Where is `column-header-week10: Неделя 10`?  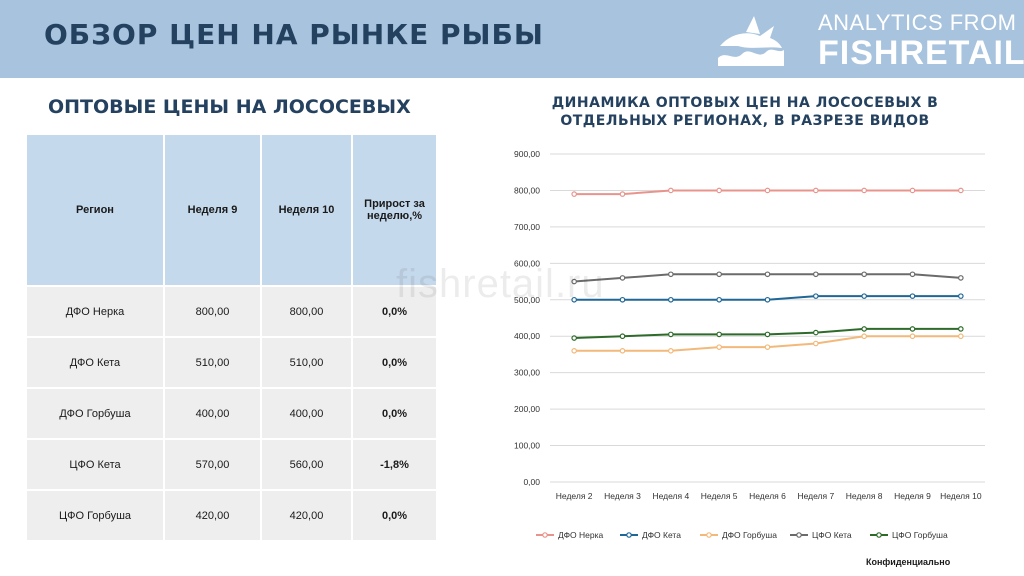 column-header-week10: Неделя 10 is located at coordinates (306, 210).